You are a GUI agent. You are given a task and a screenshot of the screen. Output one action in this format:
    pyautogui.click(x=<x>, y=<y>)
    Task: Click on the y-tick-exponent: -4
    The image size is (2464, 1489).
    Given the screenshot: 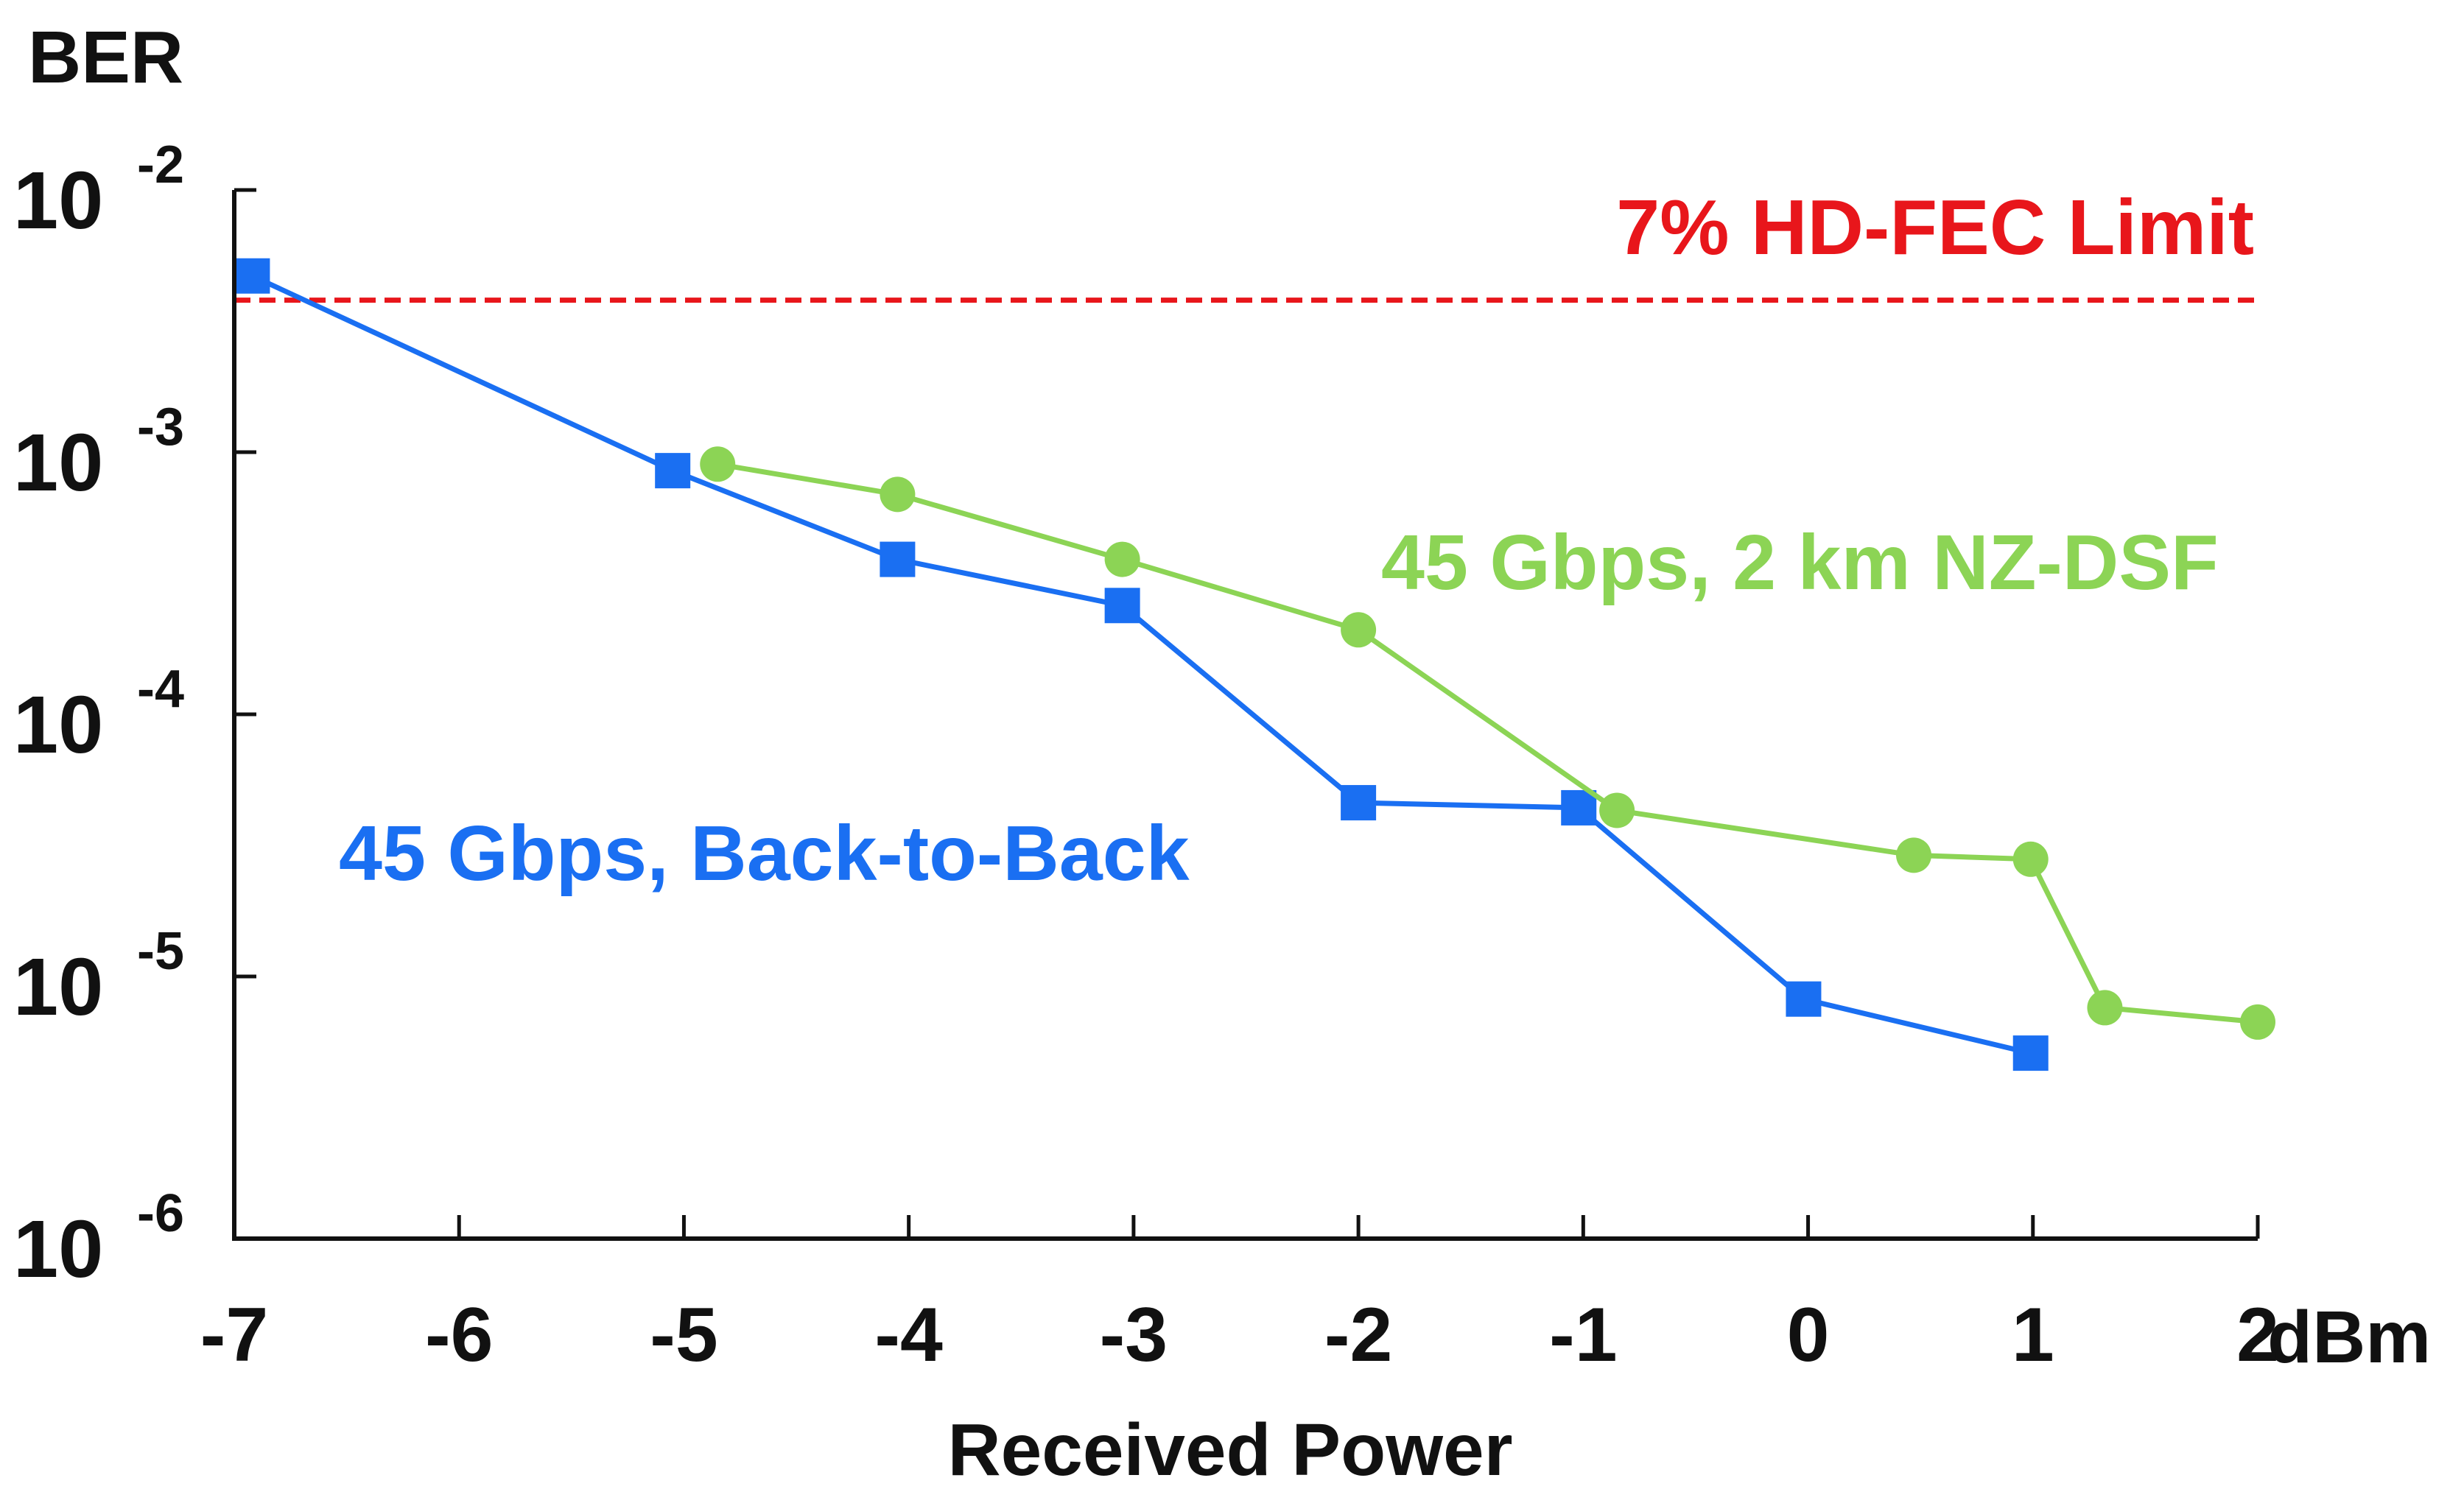 What is the action you would take?
    pyautogui.click(x=160, y=690)
    